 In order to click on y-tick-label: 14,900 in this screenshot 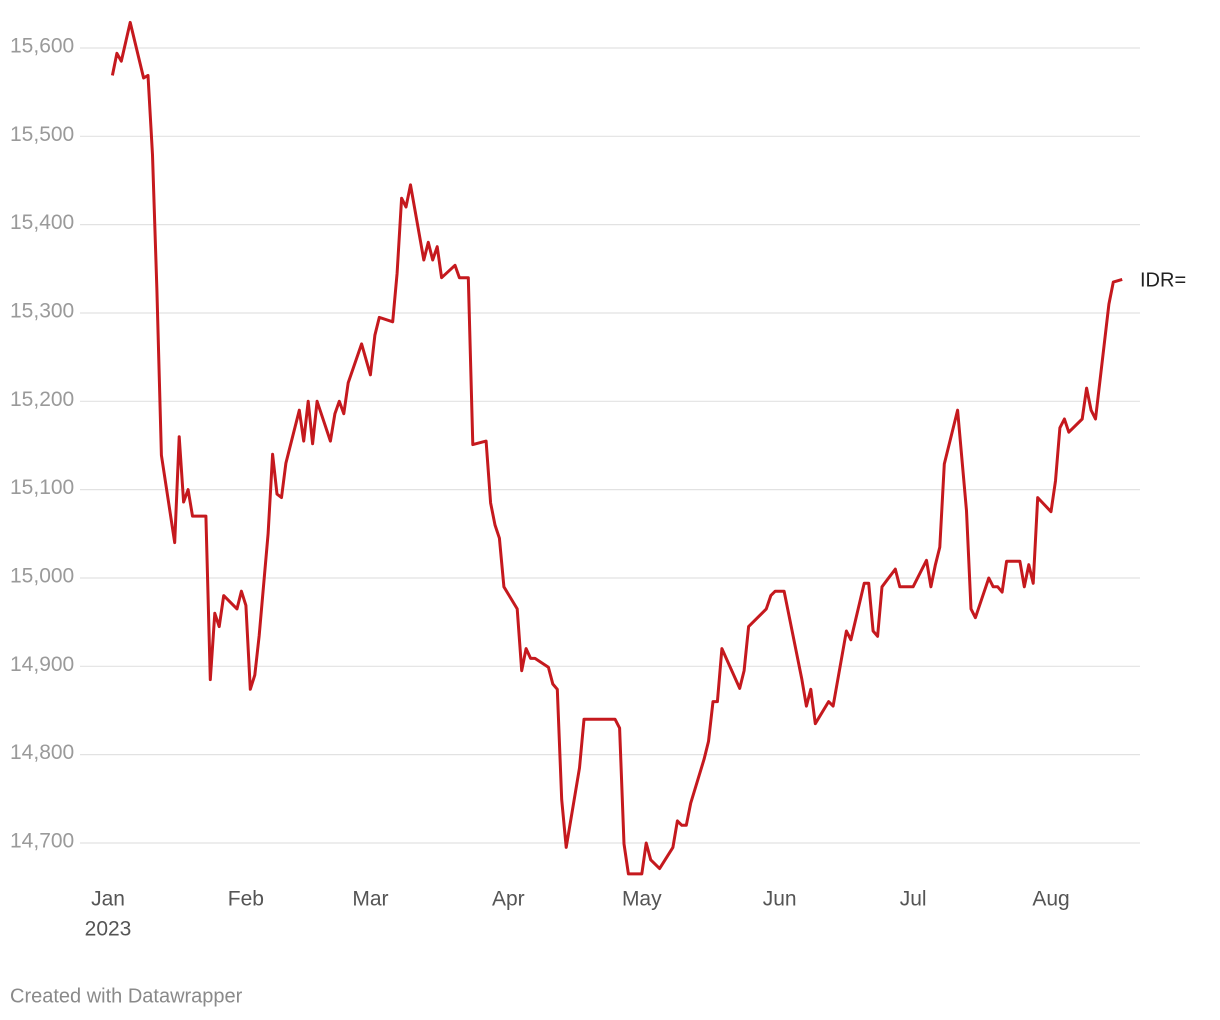, I will do `click(42, 664)`.